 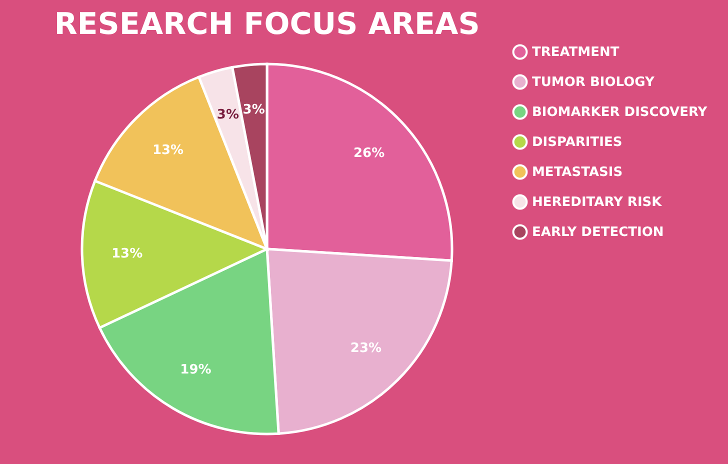 I want to click on legend-label: METASTASIS, so click(x=577, y=172).